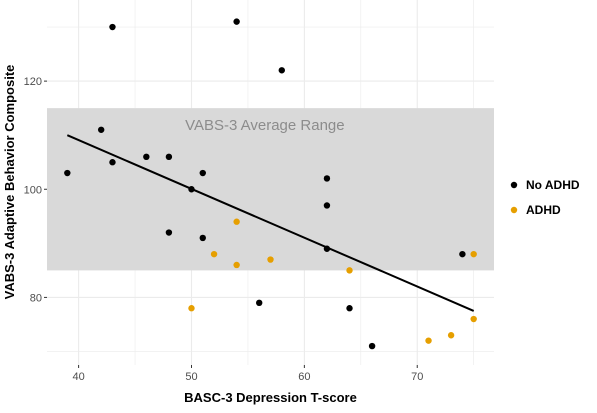 This screenshot has height=413, width=597. What do you see at coordinates (78, 377) in the screenshot?
I see `x-tick-label: 40` at bounding box center [78, 377].